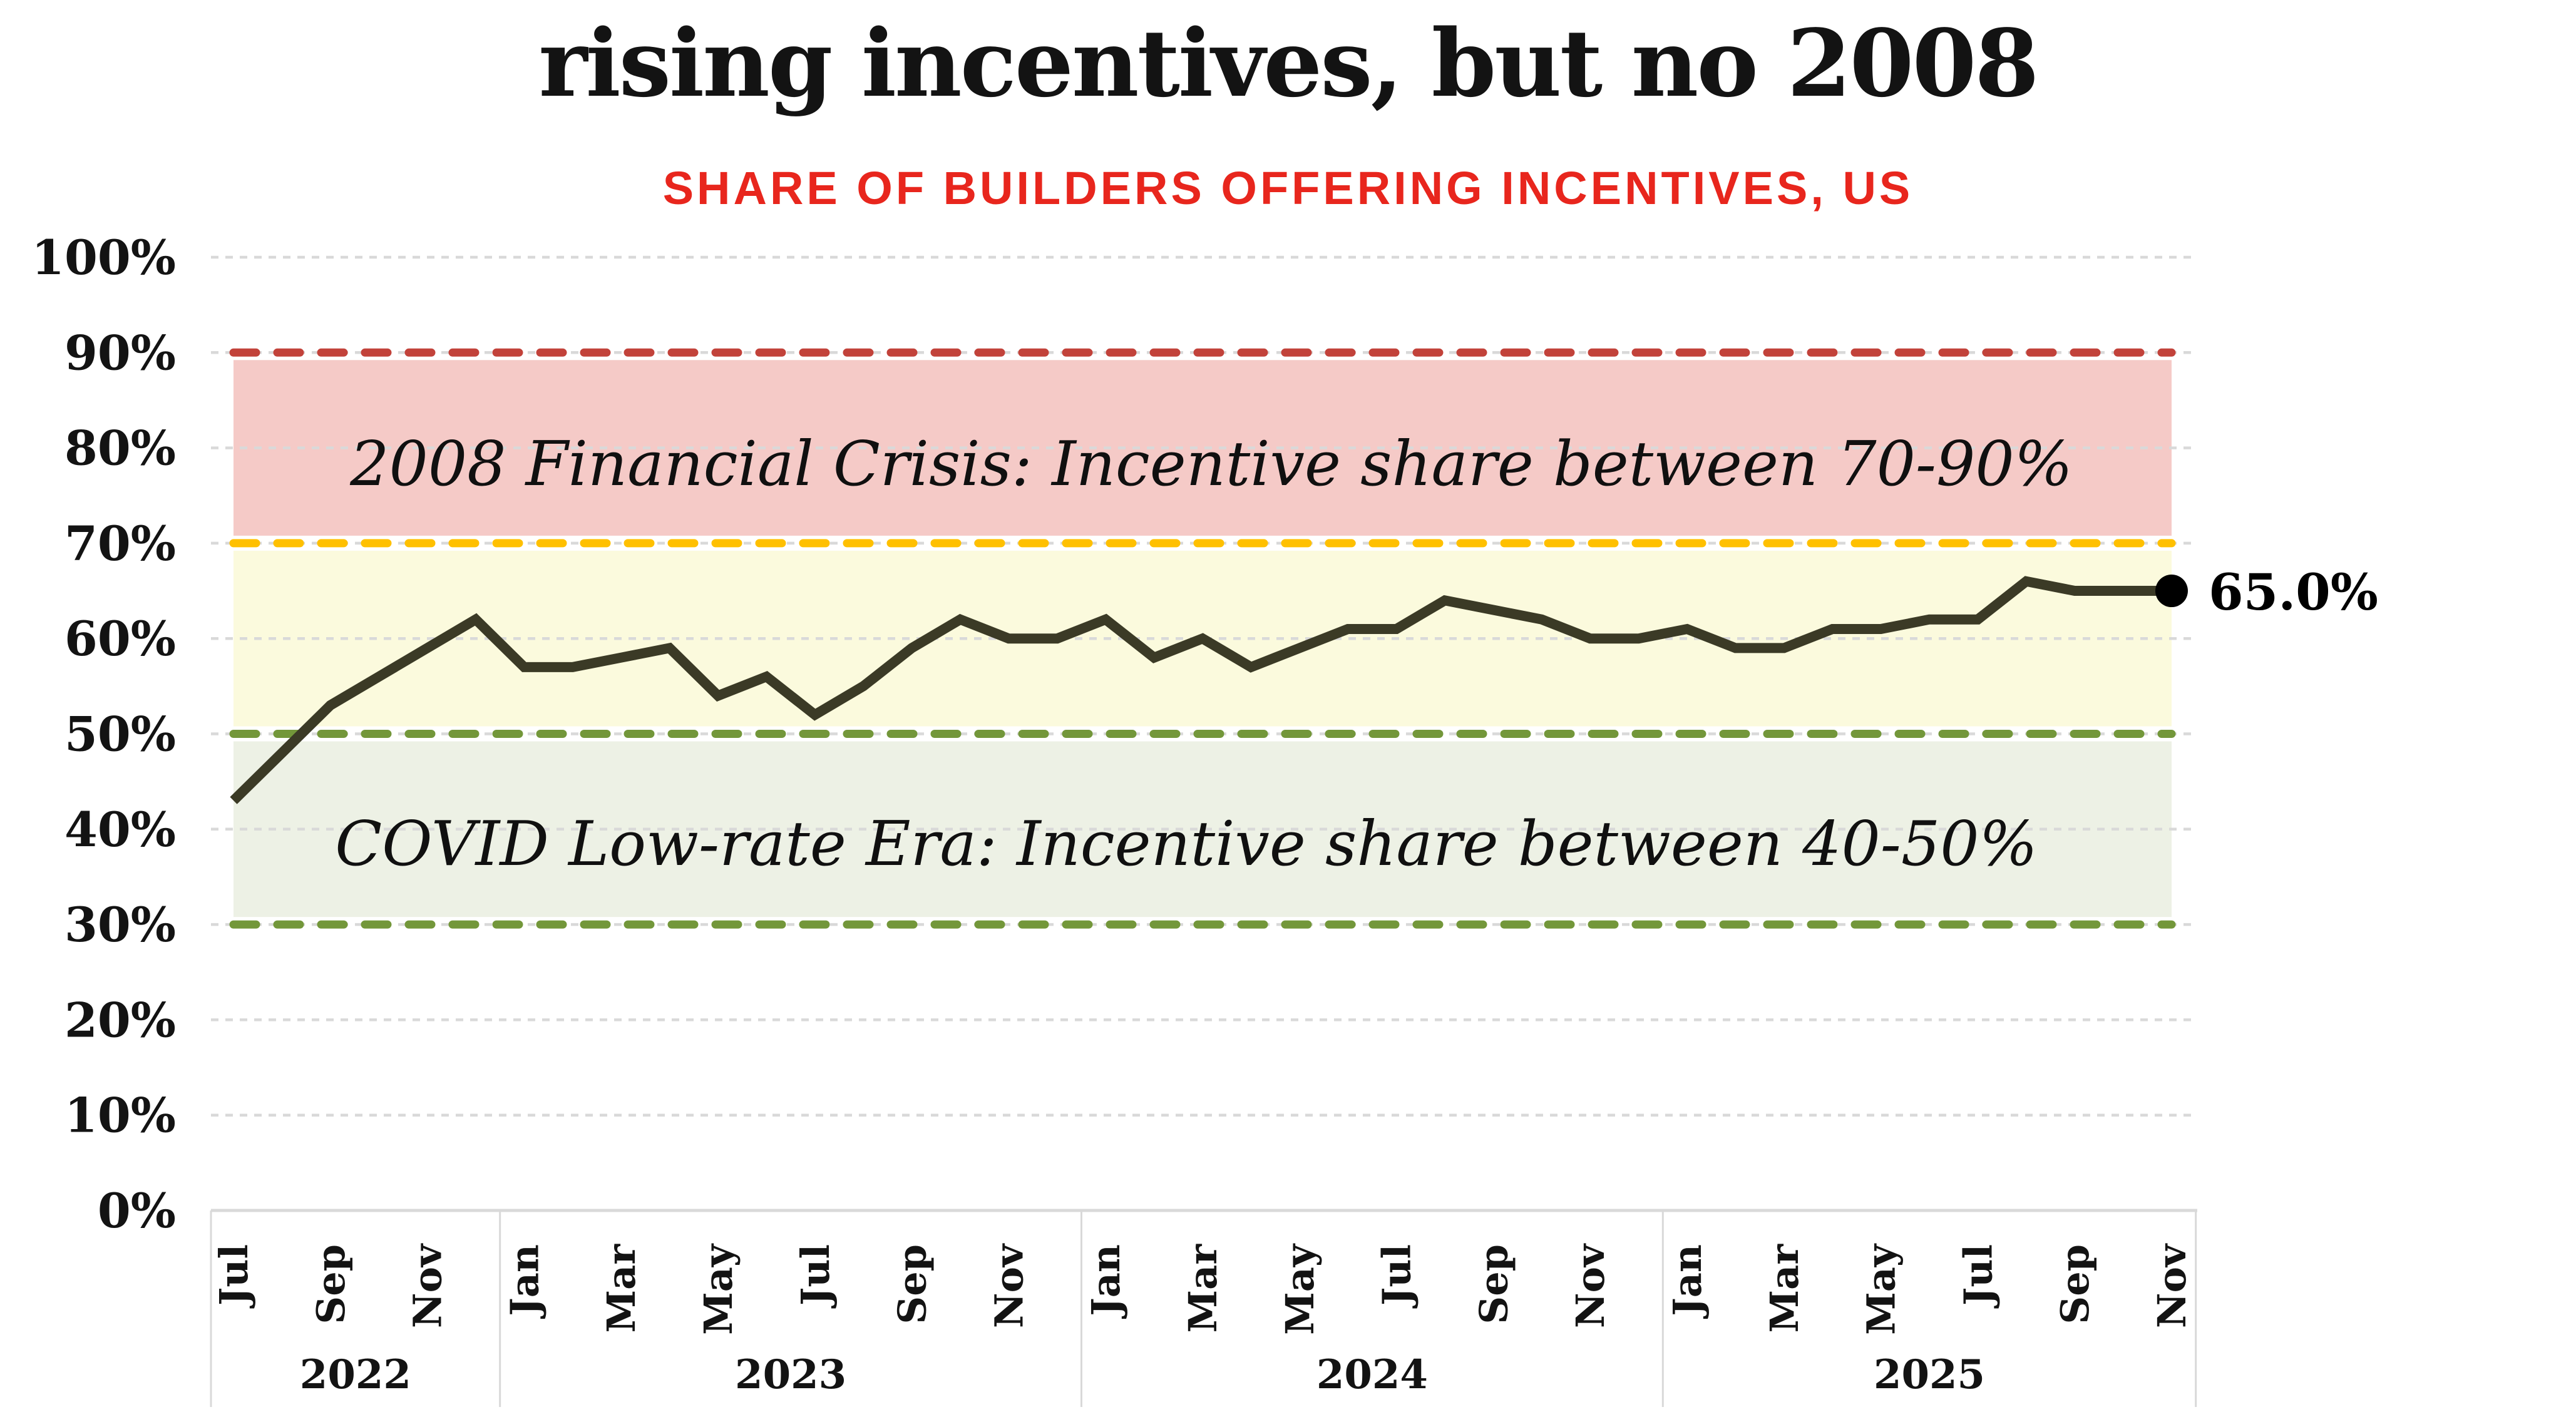 This screenshot has width=2576, height=1417. I want to click on year-label-2025: 2025, so click(1929, 1374).